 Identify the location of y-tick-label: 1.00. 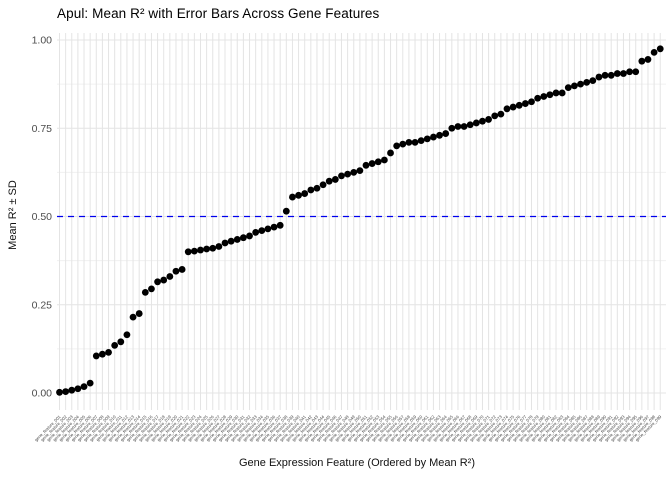
(42, 41).